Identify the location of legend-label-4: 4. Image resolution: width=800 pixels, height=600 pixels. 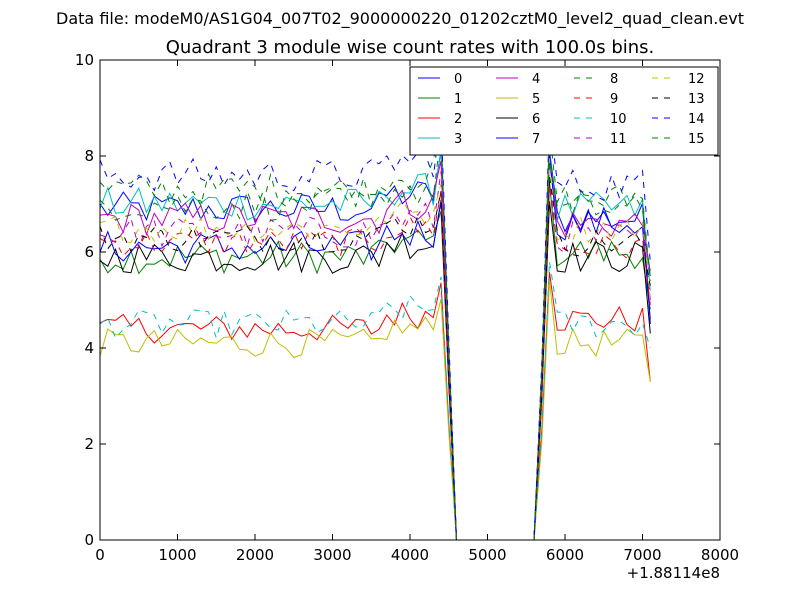
(536, 79).